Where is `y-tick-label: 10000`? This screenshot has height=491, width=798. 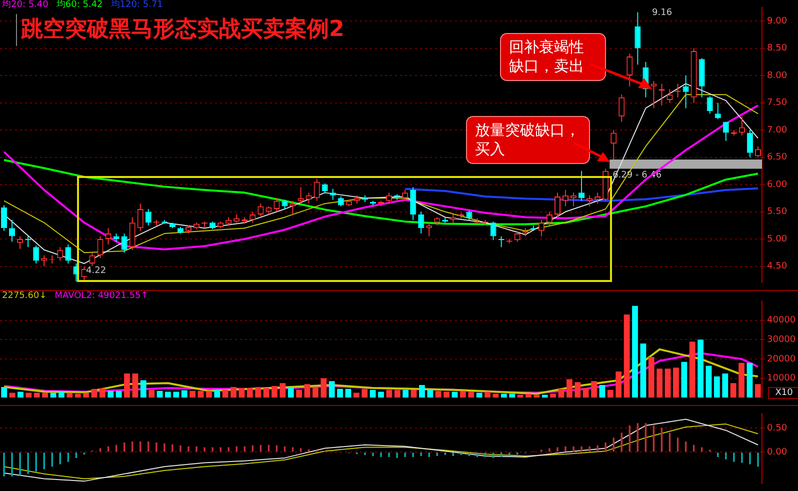
y-tick-label: 10000 is located at coordinates (781, 379).